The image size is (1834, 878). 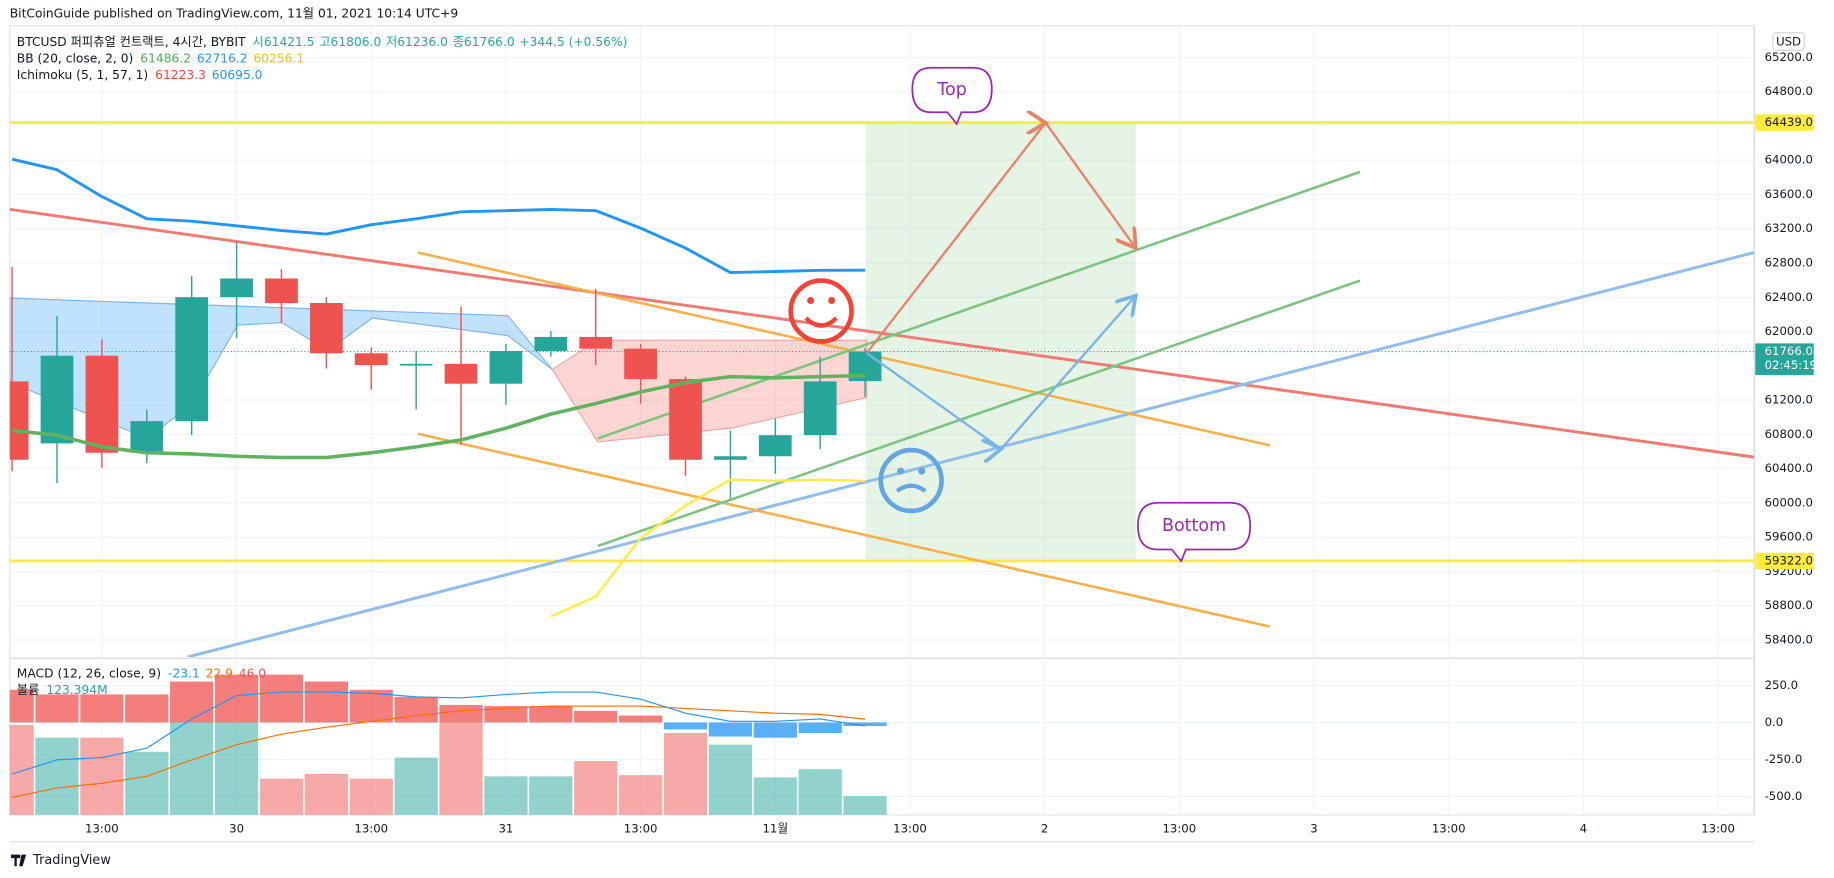 What do you see at coordinates (1789, 263) in the screenshot?
I see `y-tick-label: 62800.0` at bounding box center [1789, 263].